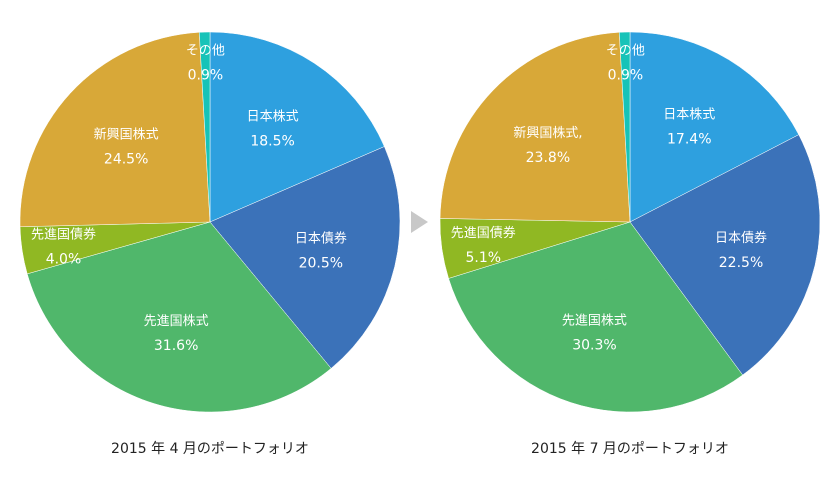  What do you see at coordinates (126, 135) in the screenshot?
I see `slice-label: 新興国株式` at bounding box center [126, 135].